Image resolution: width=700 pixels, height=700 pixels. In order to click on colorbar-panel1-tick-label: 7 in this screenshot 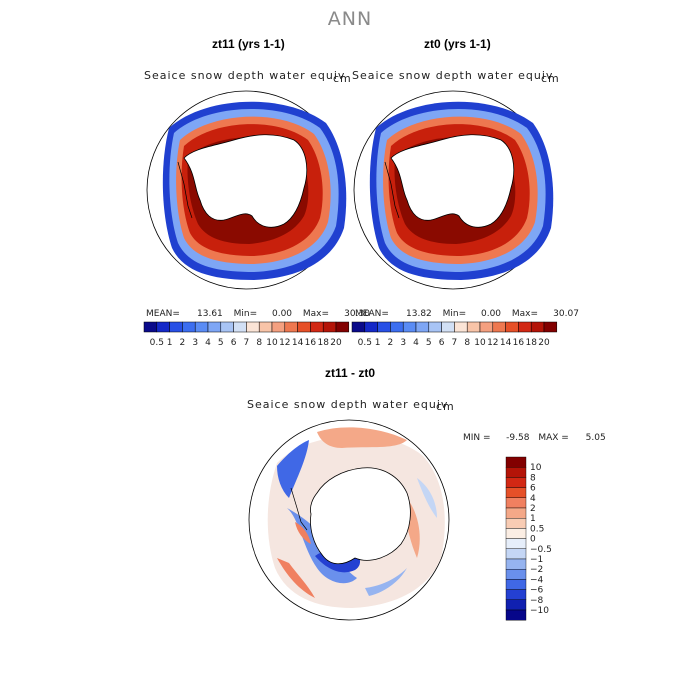, I will do `click(247, 343)`.